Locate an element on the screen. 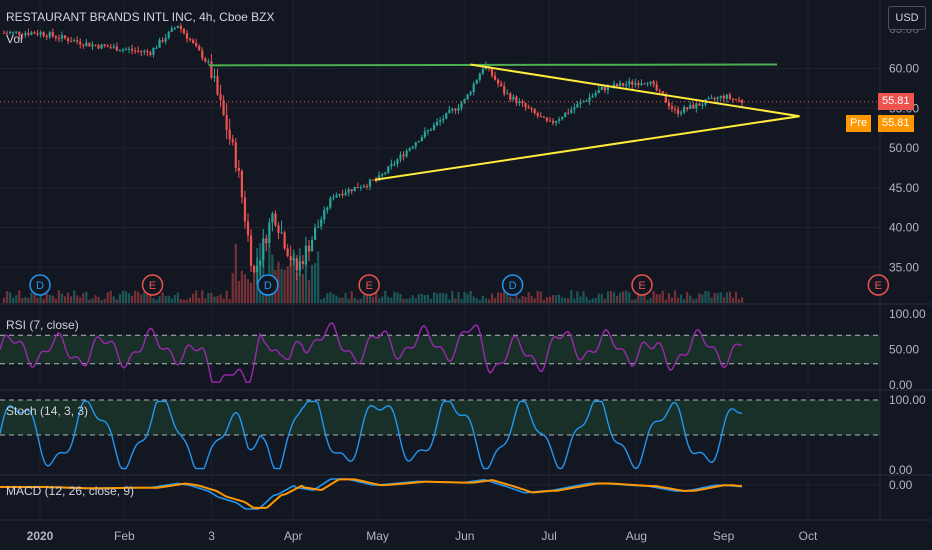 The image size is (932, 550). x-tick-label: Jul is located at coordinates (549, 536).